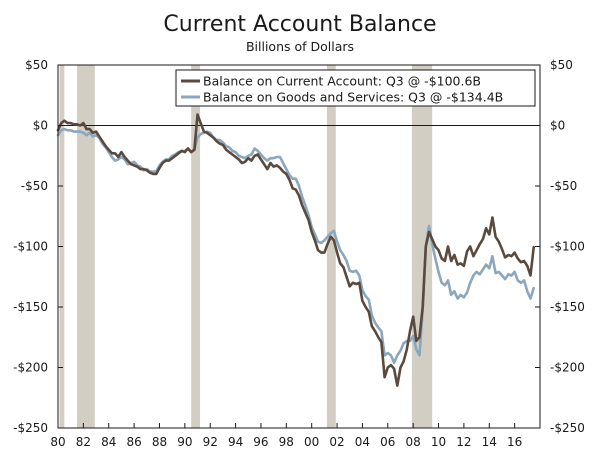  What do you see at coordinates (567, 428) in the screenshot?
I see `y-tick-label-right: -$250` at bounding box center [567, 428].